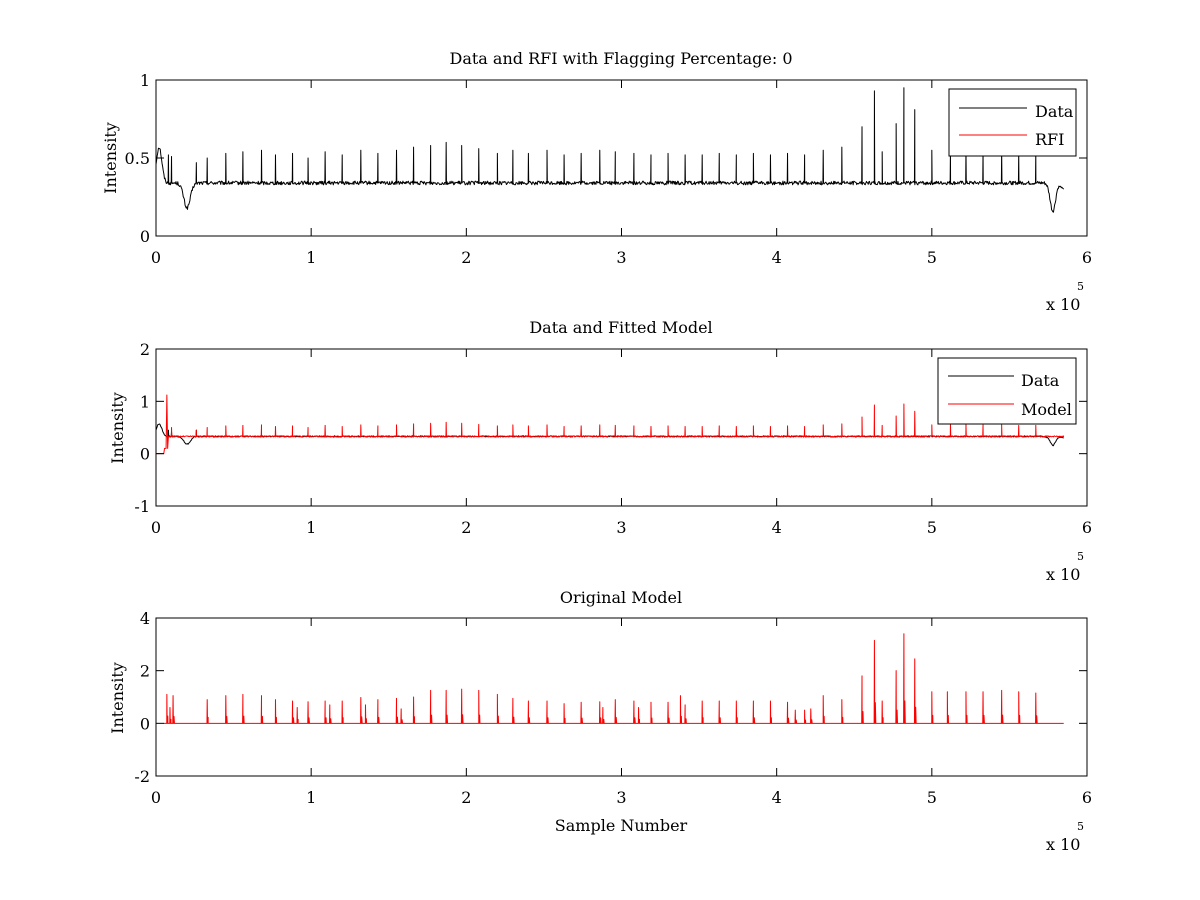 This screenshot has width=1200, height=900. I want to click on legend-label-model: Model, so click(1046, 409).